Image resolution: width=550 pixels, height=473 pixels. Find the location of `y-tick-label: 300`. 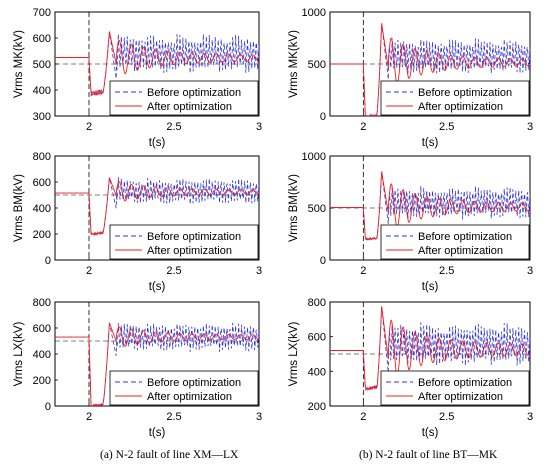

y-tick-label: 300 is located at coordinates (42, 117).